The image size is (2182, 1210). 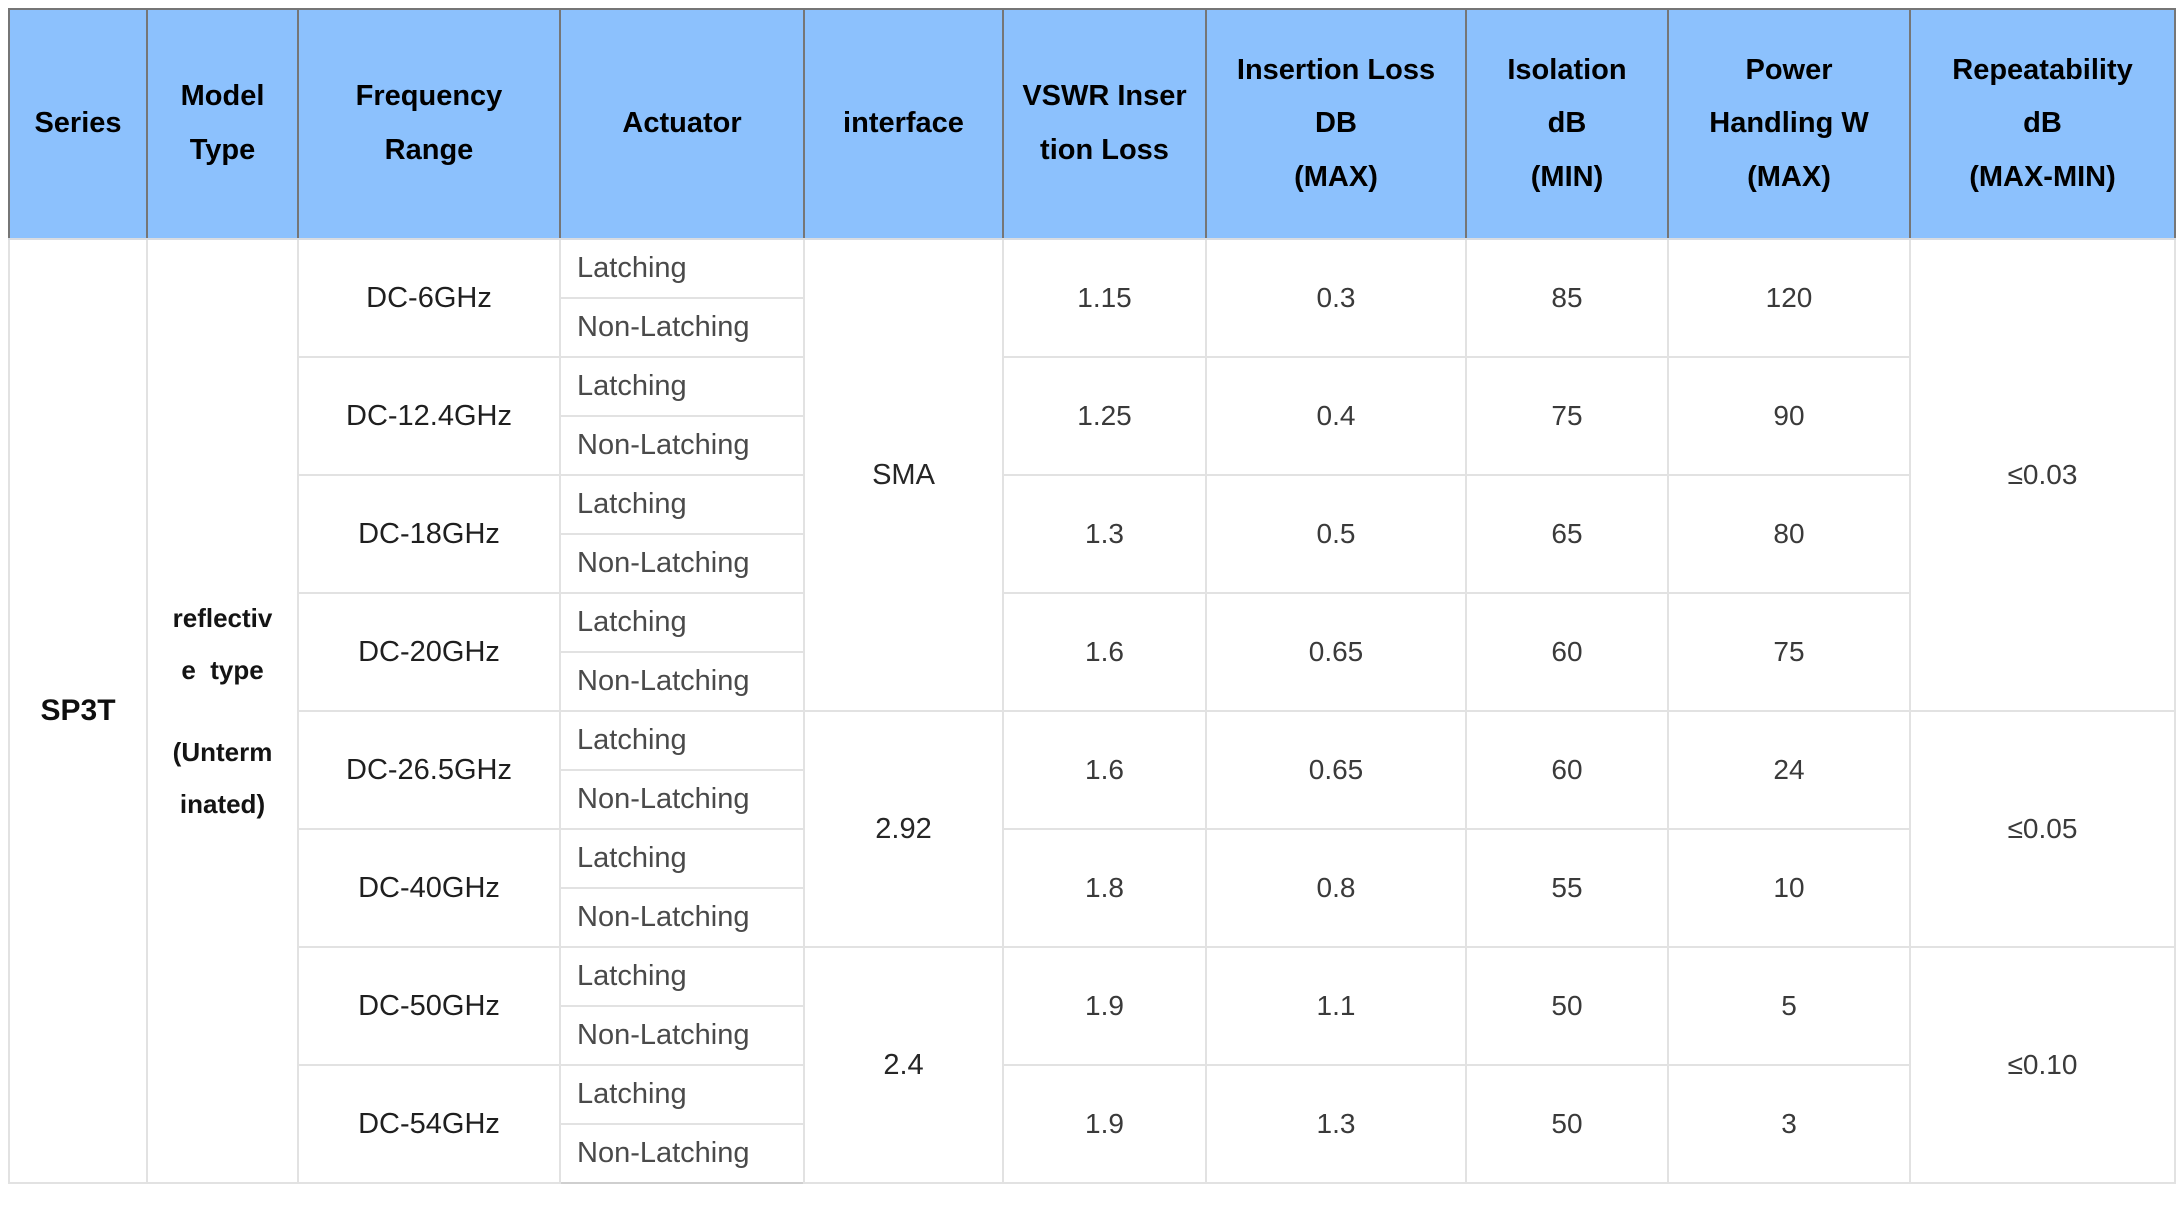 I want to click on header-actuator: Actuator, so click(x=682, y=124).